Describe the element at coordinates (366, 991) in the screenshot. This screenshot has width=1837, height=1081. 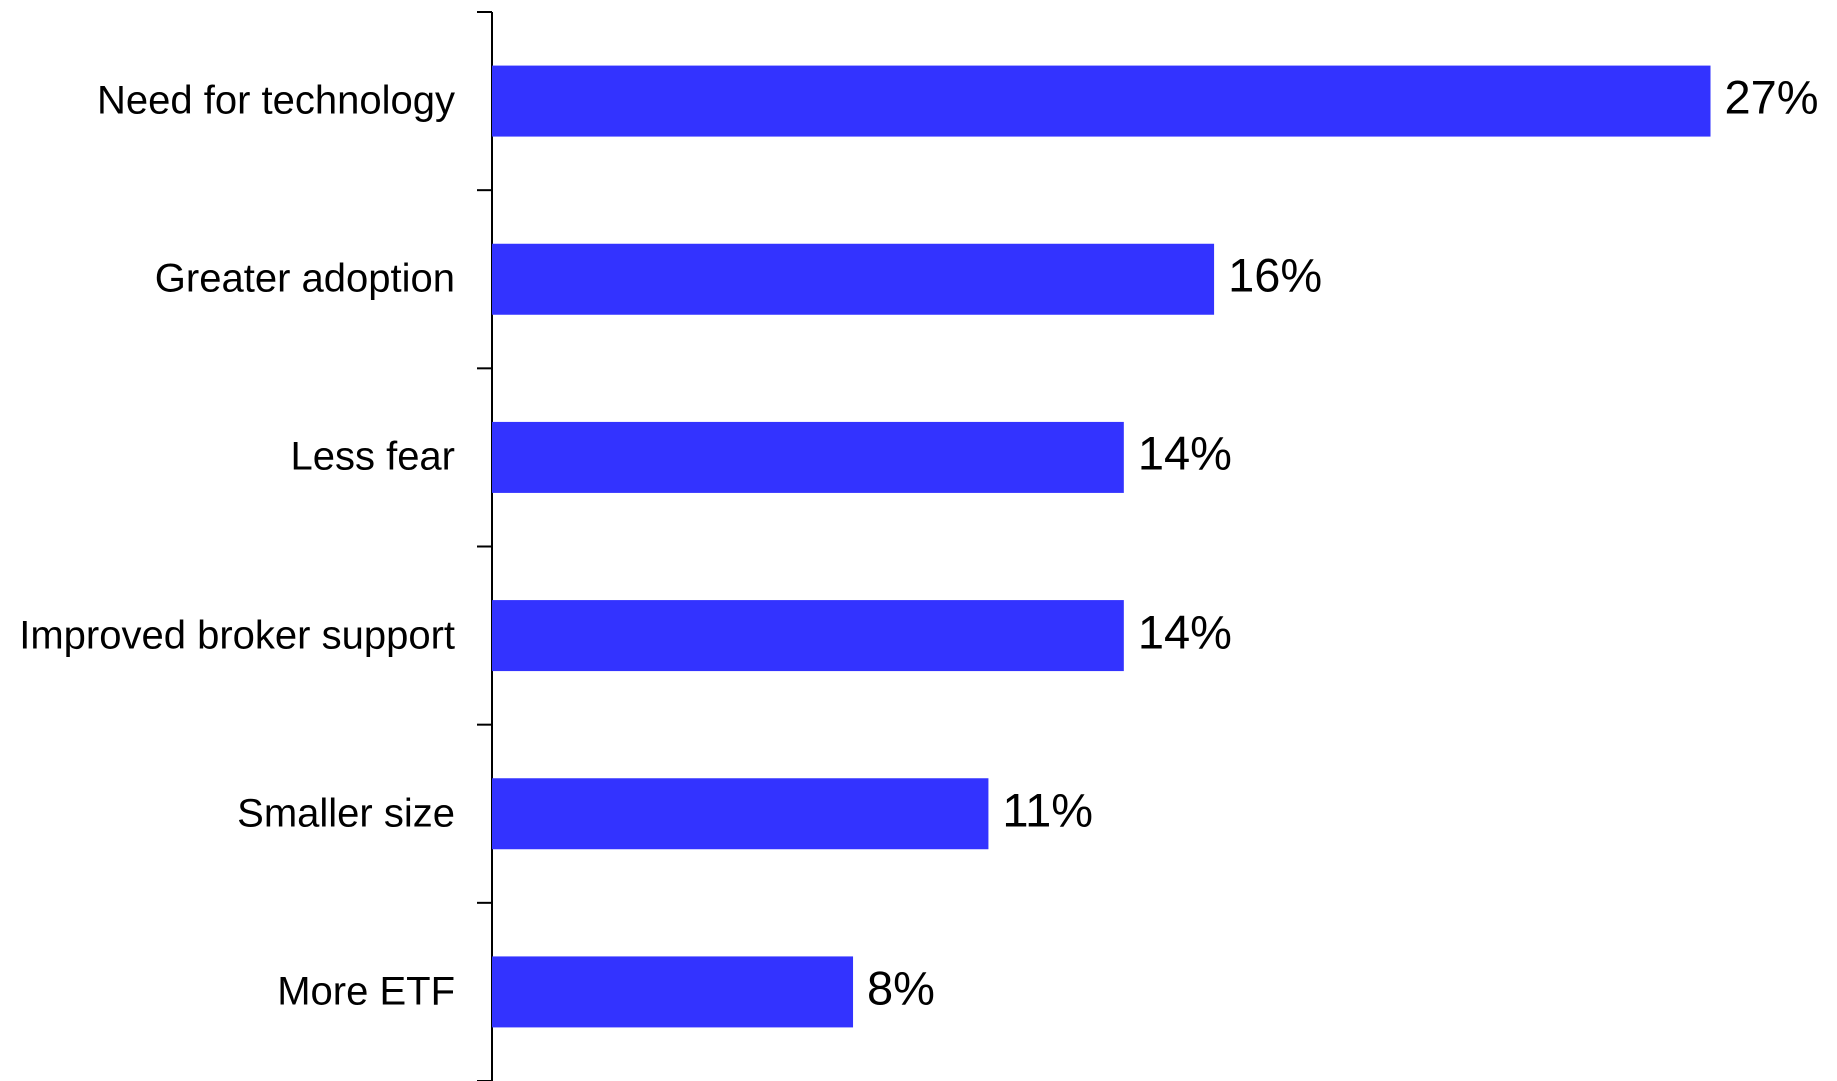
I see `category-label: More ETF` at that location.